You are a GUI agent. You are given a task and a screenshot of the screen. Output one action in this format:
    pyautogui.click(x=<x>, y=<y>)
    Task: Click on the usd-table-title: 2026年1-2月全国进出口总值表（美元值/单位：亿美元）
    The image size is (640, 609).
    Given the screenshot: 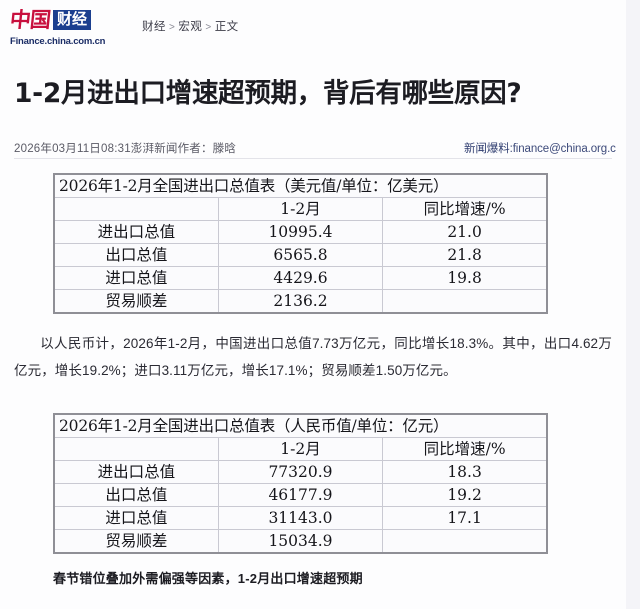 What is the action you would take?
    pyautogui.click(x=300, y=185)
    